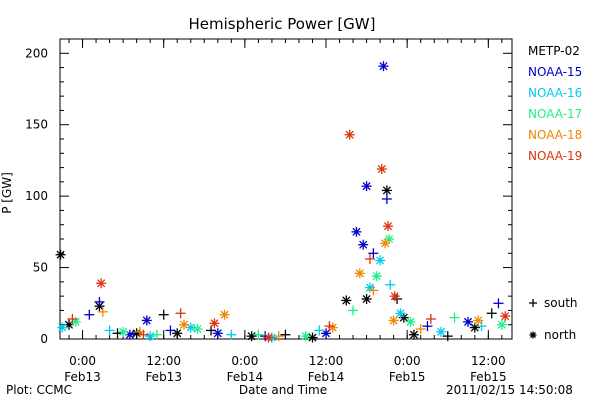 The width and height of the screenshot is (600, 400). I want to click on hemisphere-legend-south: south, so click(553, 303).